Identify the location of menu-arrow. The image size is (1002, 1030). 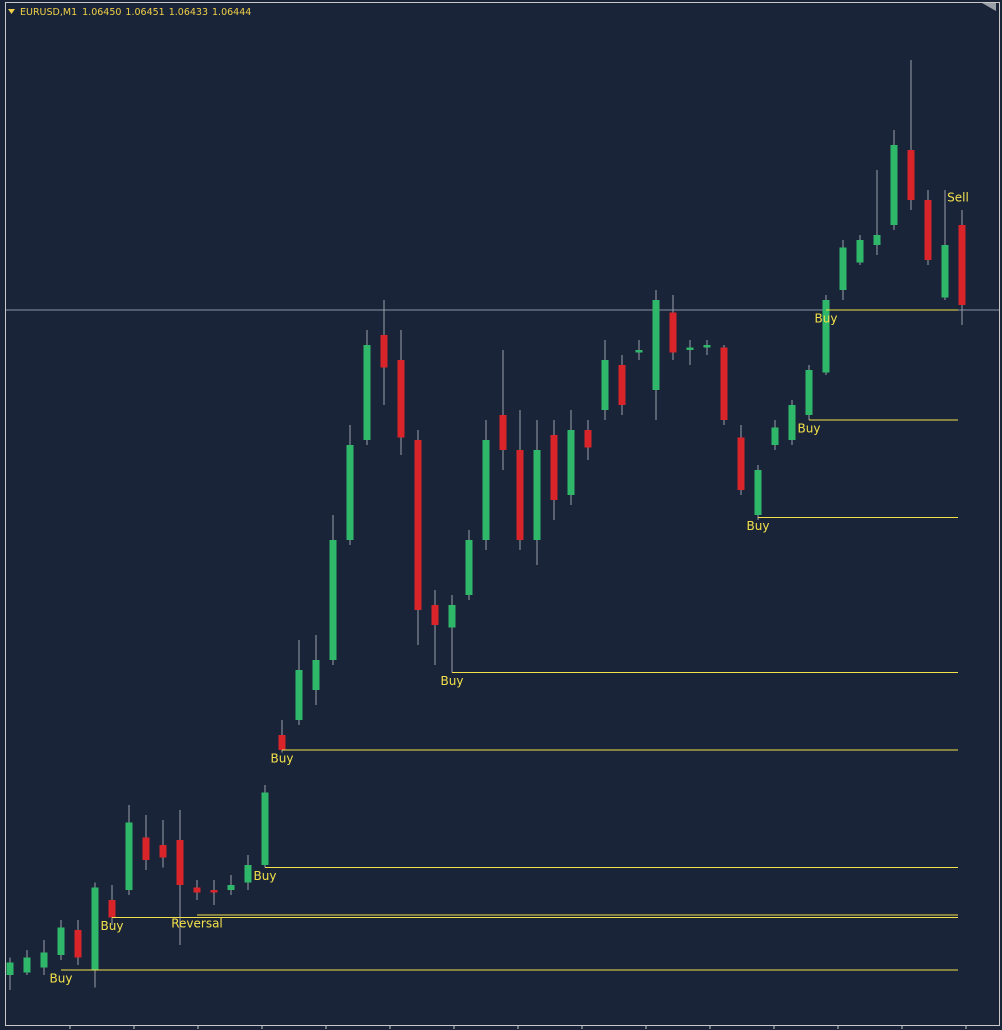
(11, 11).